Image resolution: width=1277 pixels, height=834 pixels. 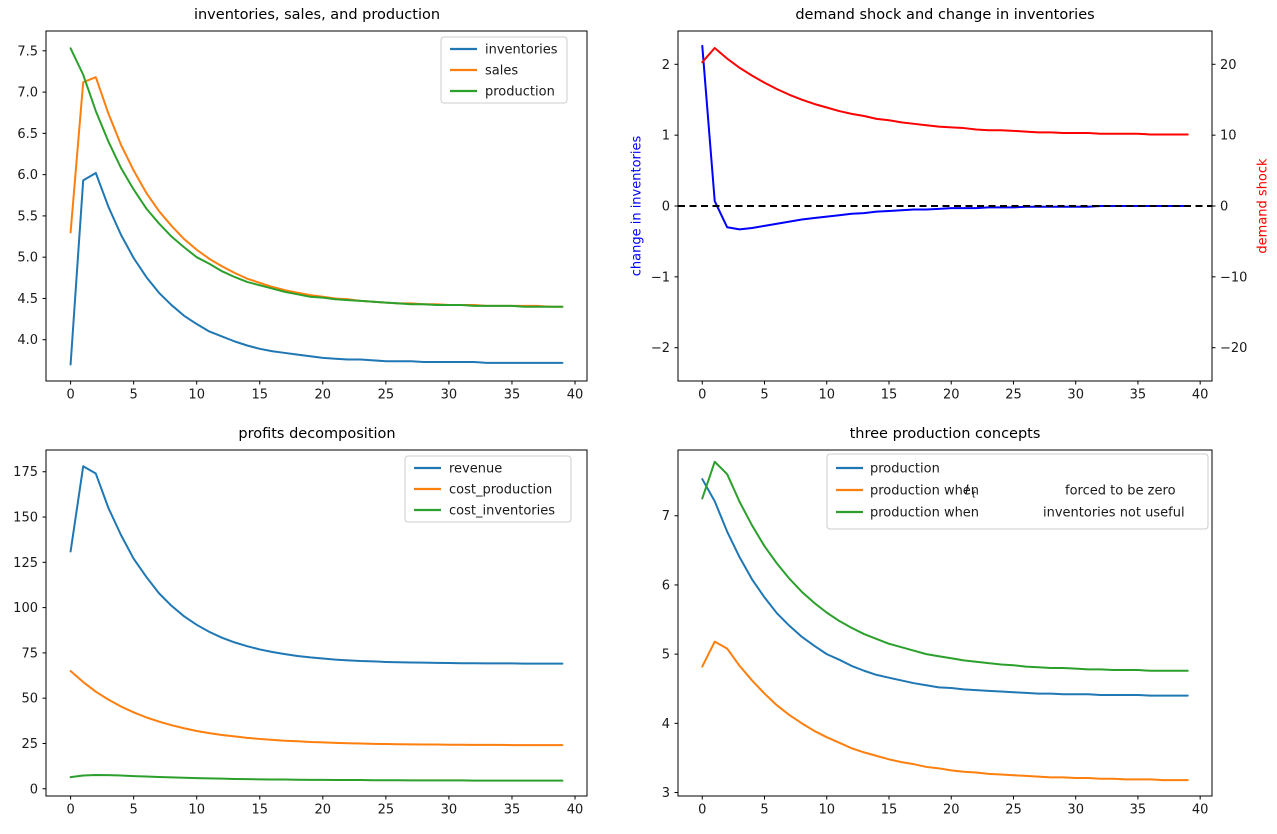 What do you see at coordinates (27, 299) in the screenshot?
I see `y-tick-label: 4.5` at bounding box center [27, 299].